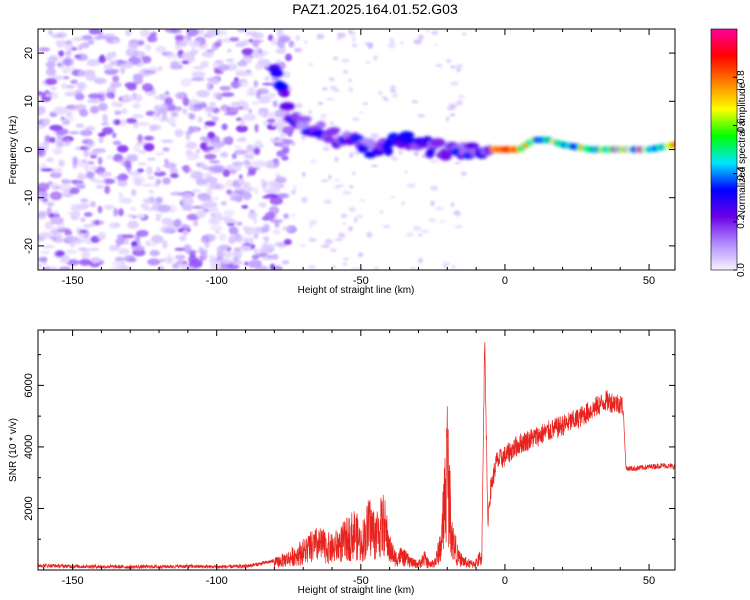  What do you see at coordinates (217, 281) in the screenshot?
I see `x-tick-label: -100` at bounding box center [217, 281].